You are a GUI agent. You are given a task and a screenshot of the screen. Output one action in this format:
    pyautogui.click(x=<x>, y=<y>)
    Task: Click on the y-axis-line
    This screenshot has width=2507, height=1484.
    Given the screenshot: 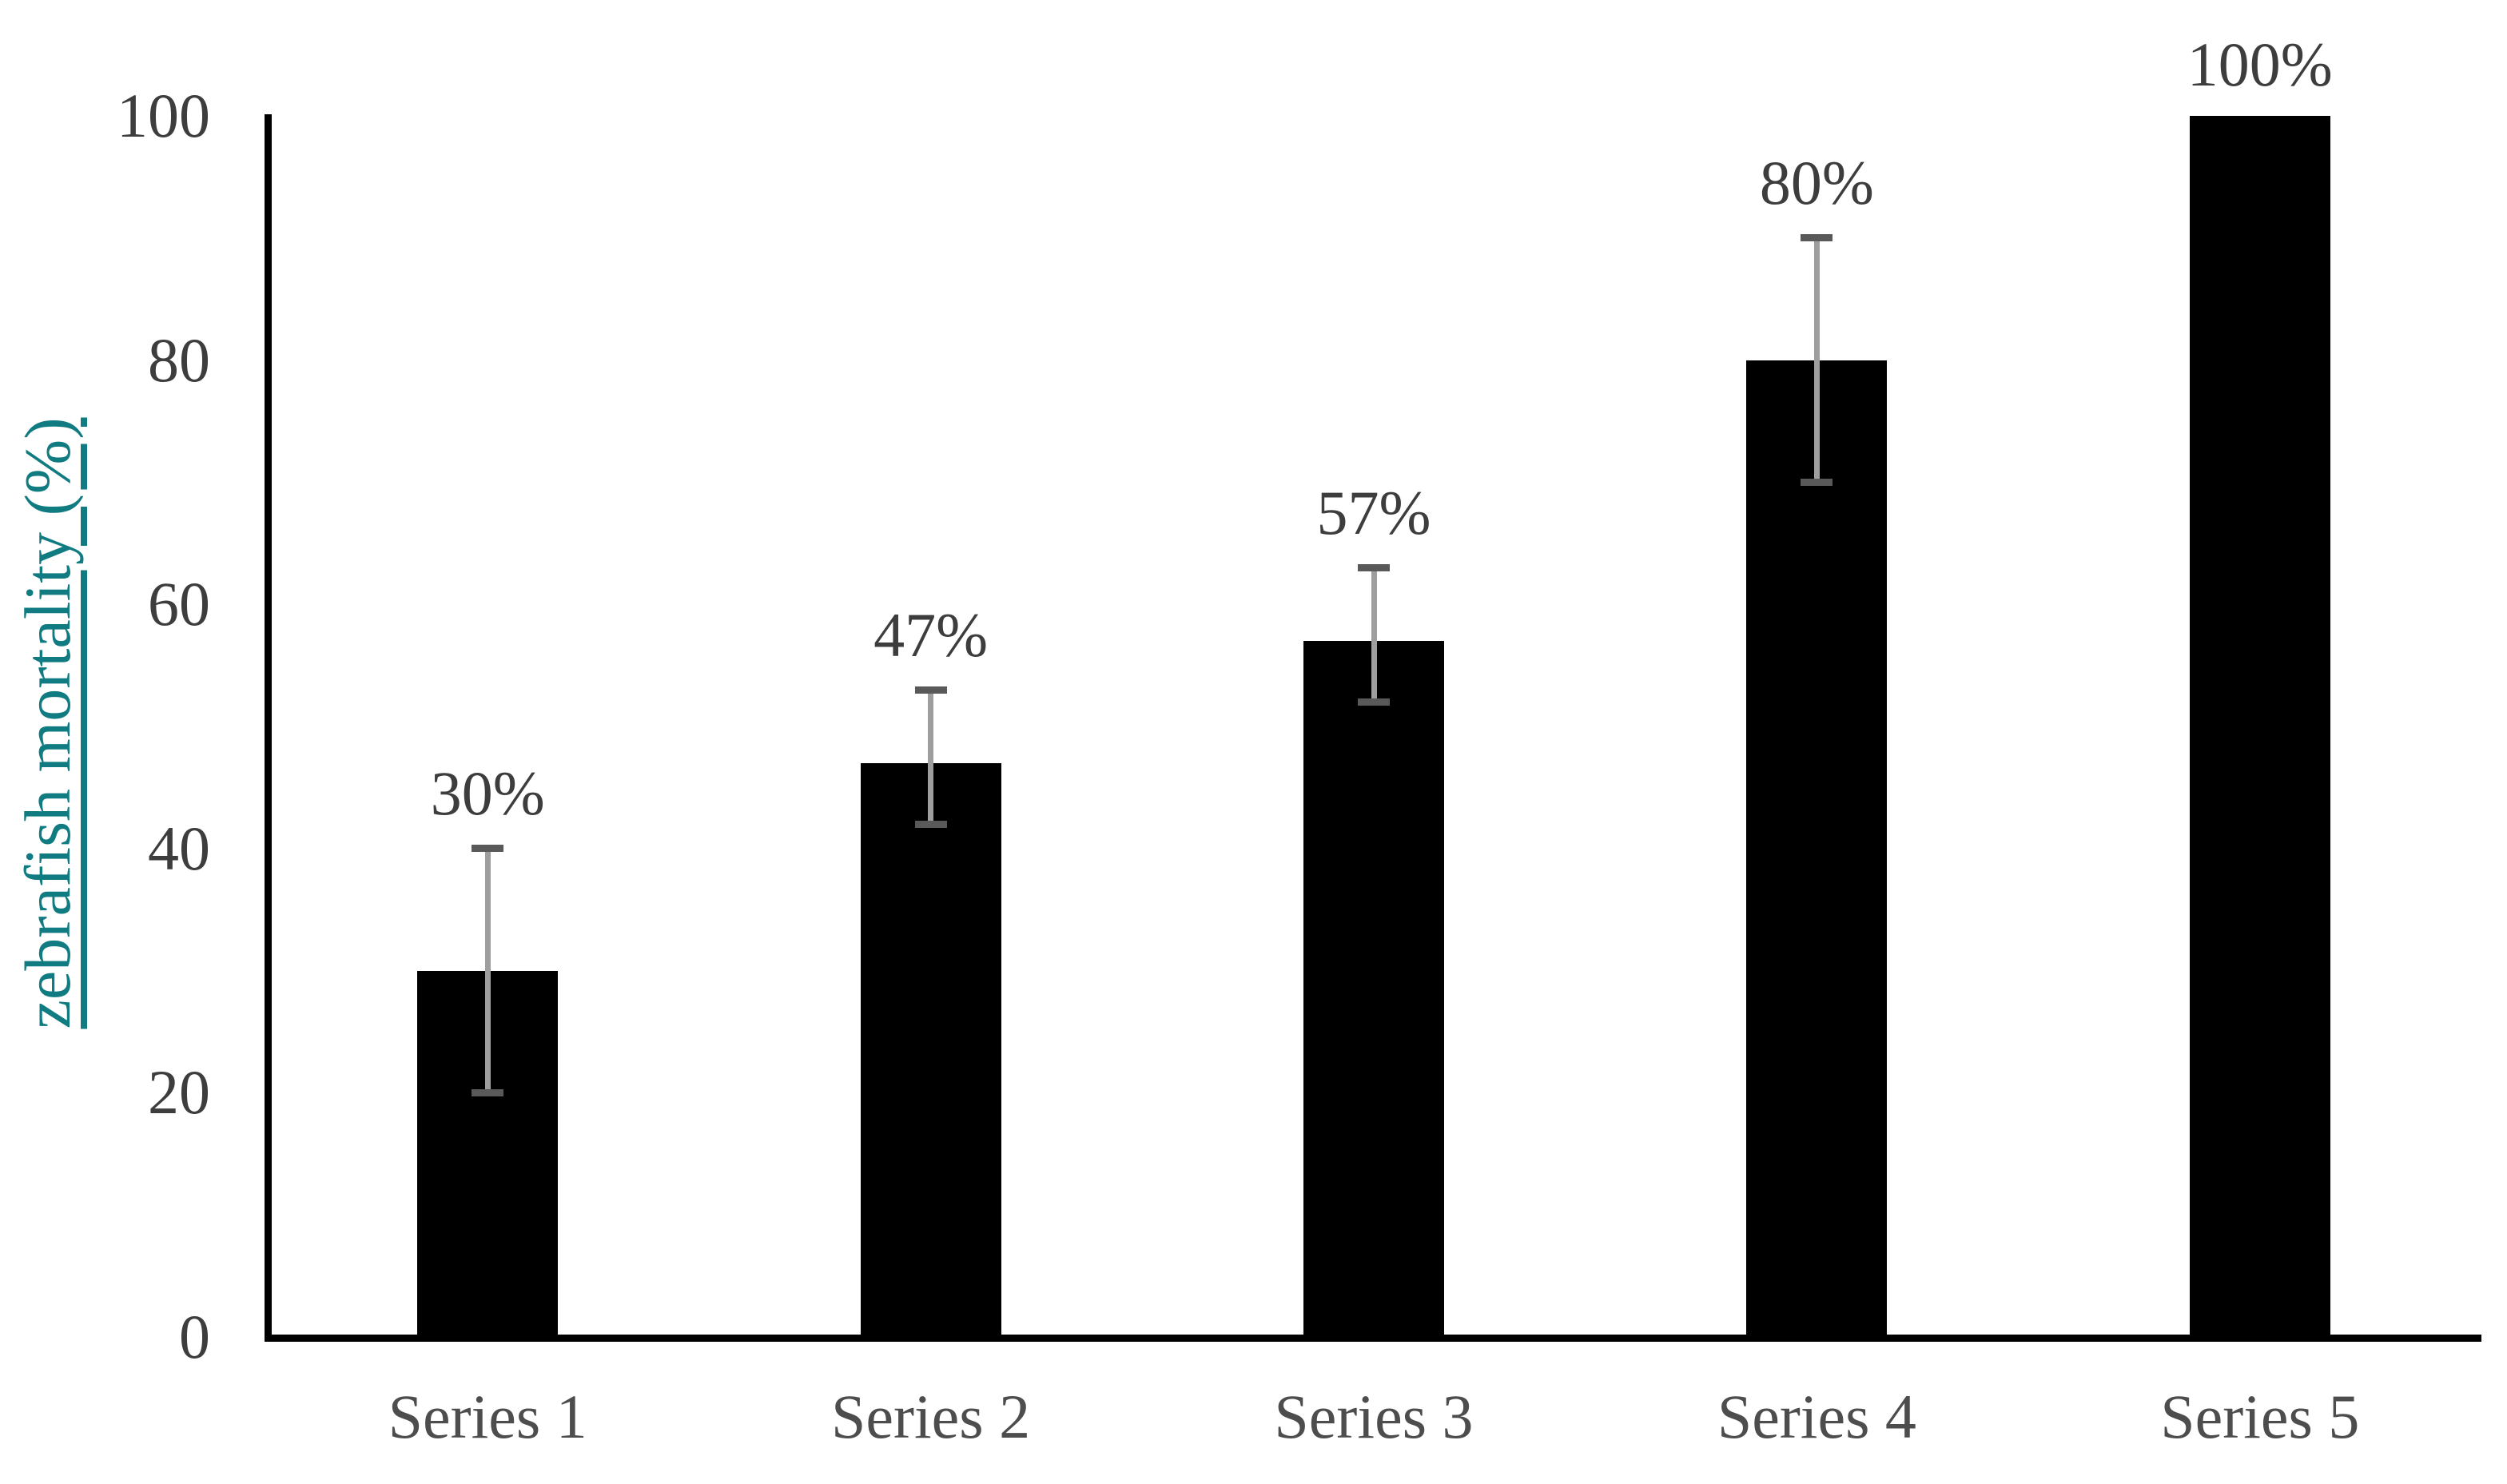 What is the action you would take?
    pyautogui.click(x=268, y=728)
    